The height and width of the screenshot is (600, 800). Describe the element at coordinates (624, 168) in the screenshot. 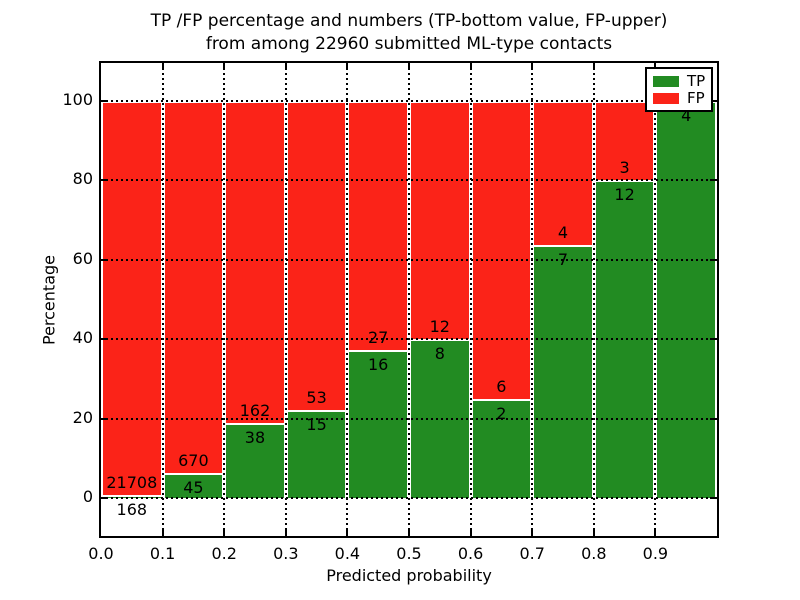

I see `fp-count-label: 3` at that location.